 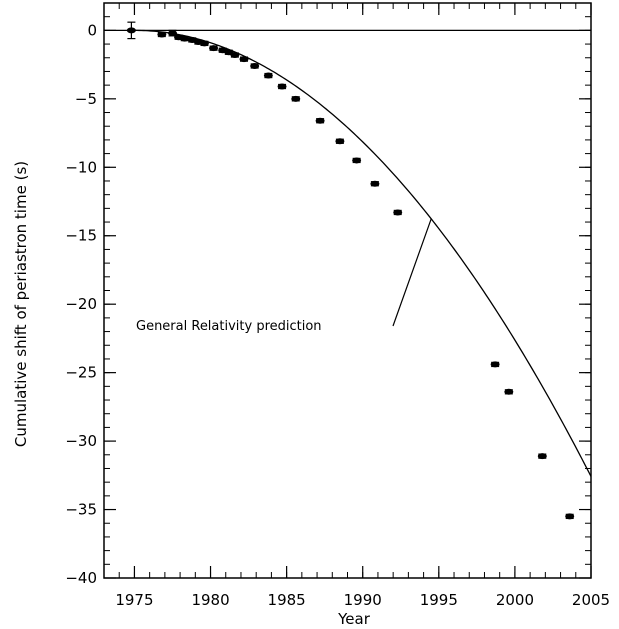 What do you see at coordinates (439, 600) in the screenshot?
I see `x-tick-label: 1995` at bounding box center [439, 600].